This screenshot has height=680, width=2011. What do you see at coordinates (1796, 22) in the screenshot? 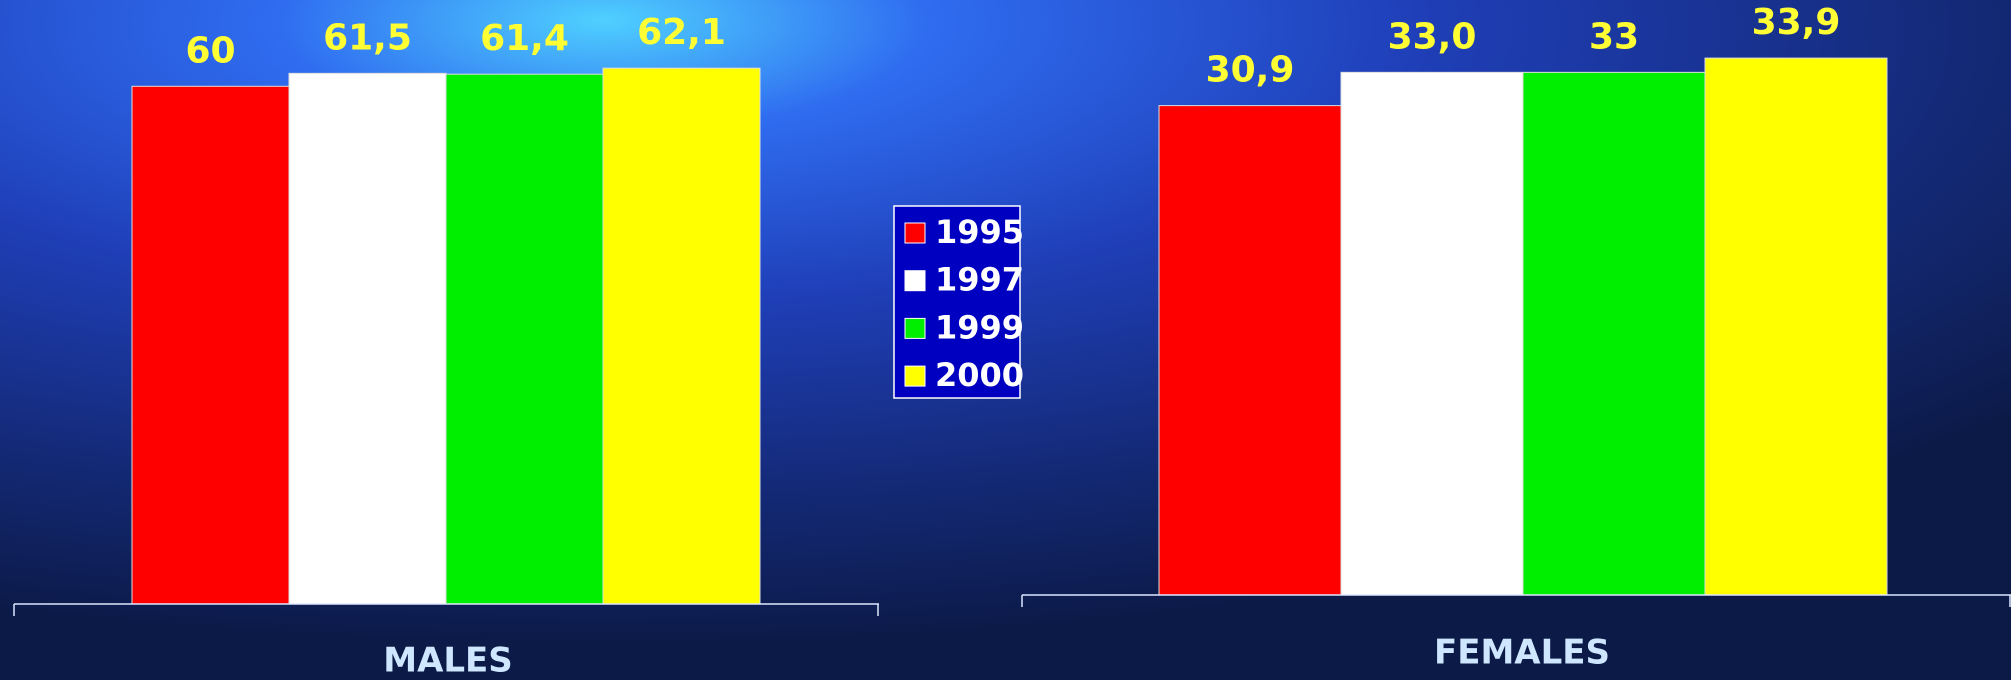
I see `value-label: 33,9` at bounding box center [1796, 22].